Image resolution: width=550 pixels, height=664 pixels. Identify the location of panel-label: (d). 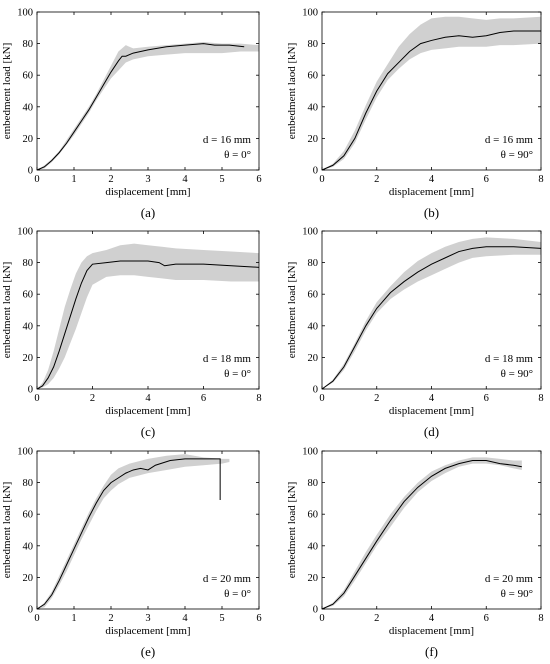
(431, 431).